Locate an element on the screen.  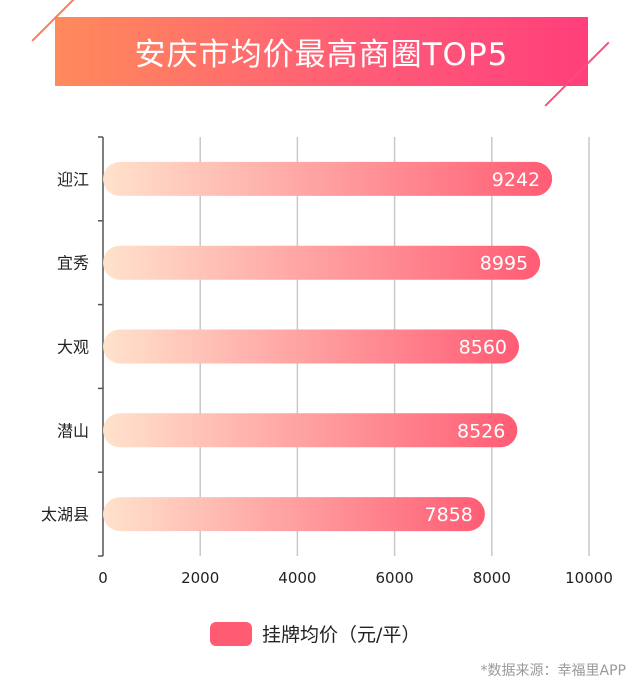
title-banner: 安庆市均价最高商圈TOP5 is located at coordinates (321, 51).